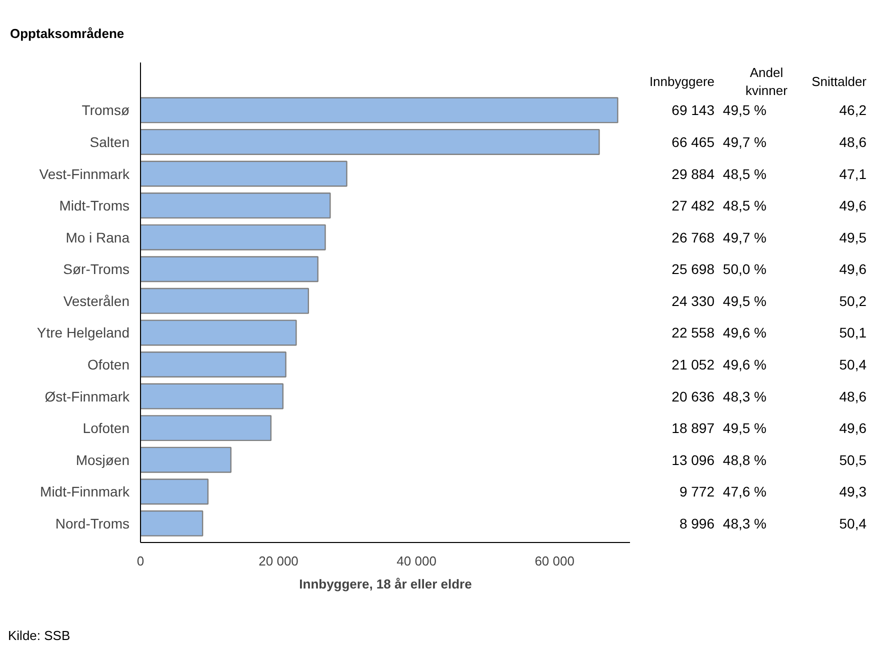 This screenshot has height=646, width=880. What do you see at coordinates (744, 269) in the screenshot?
I see `text: 50,0 %` at bounding box center [744, 269].